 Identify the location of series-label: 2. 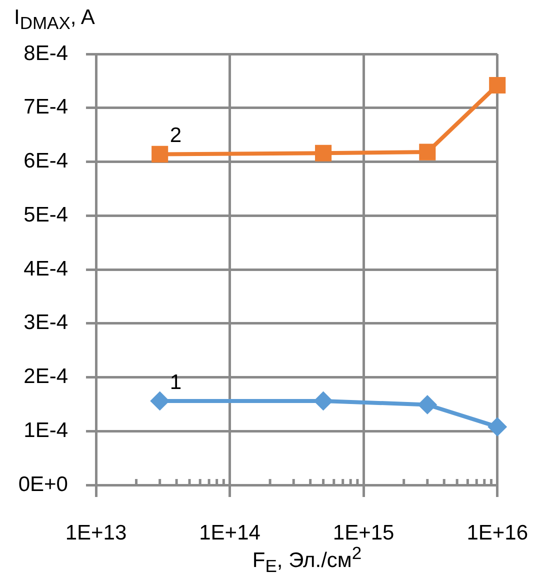
(176, 136).